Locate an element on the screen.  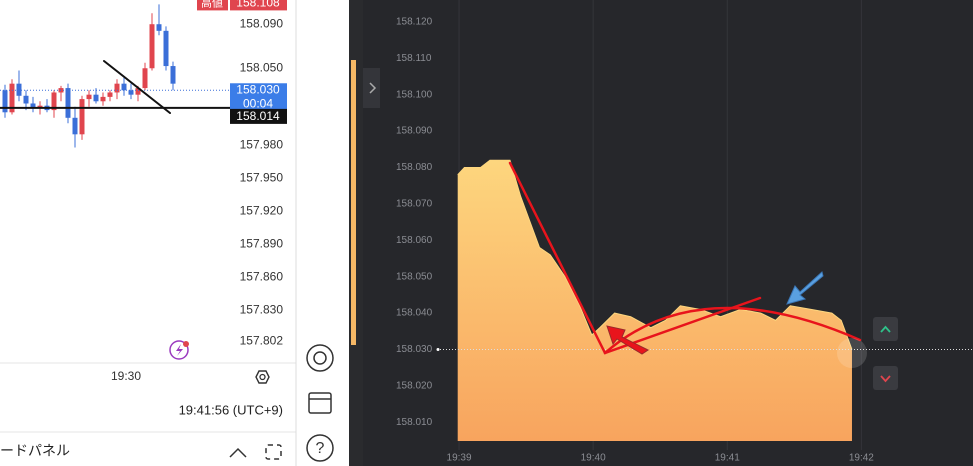
help-button: ? is located at coordinates (320, 448).